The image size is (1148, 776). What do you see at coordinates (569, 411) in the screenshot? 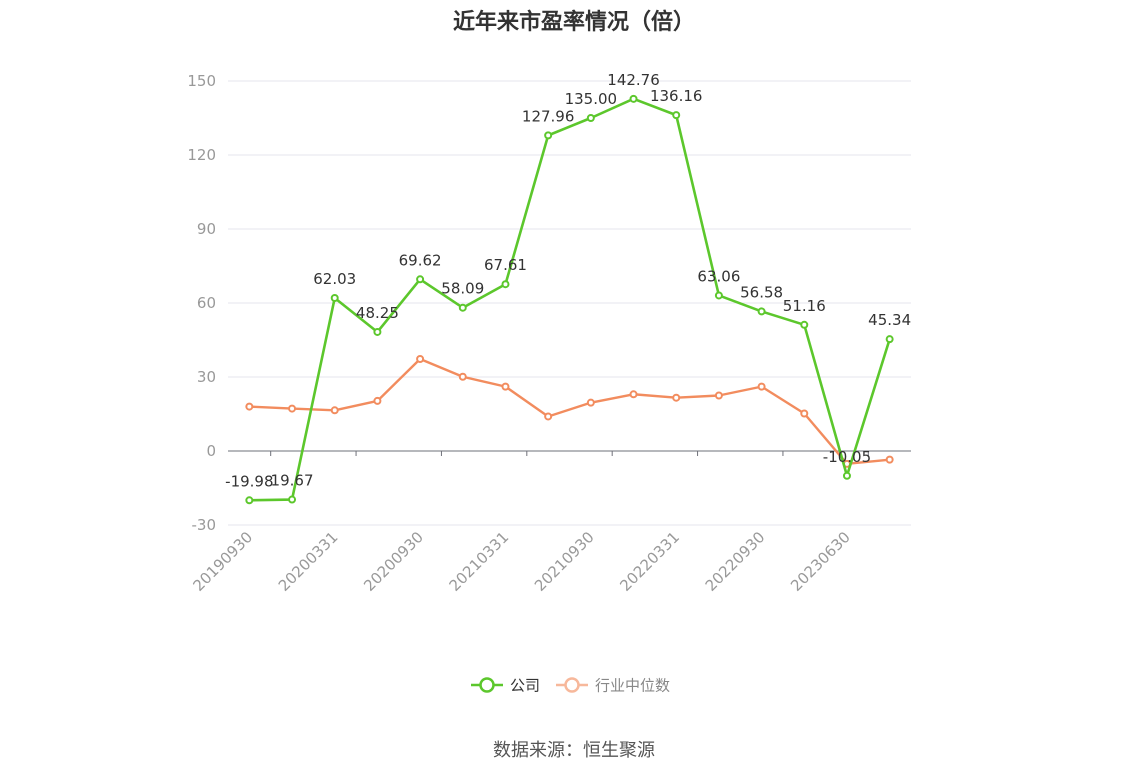
I see `industry-line` at bounding box center [569, 411].